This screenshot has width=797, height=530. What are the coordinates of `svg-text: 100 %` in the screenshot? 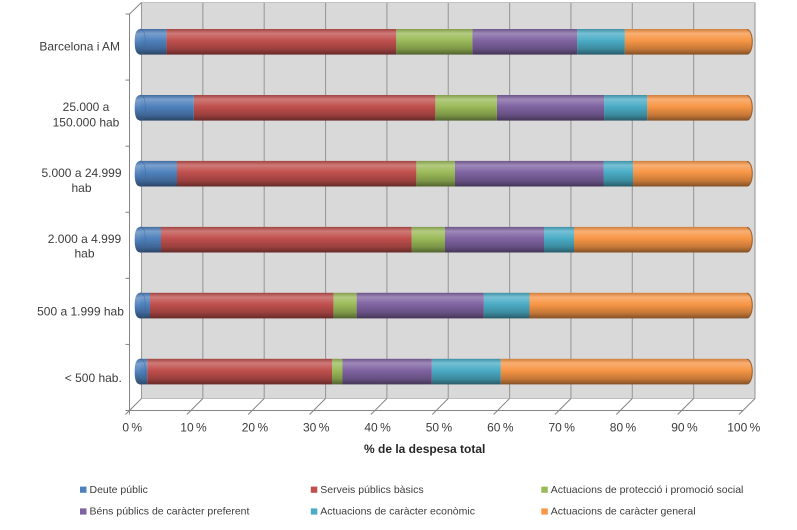 It's located at (743, 428).